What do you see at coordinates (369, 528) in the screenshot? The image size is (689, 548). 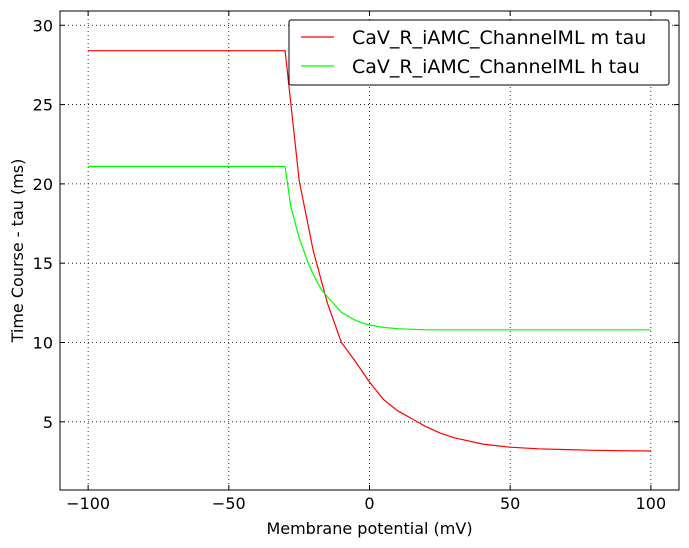 I see `x-axis-label: Membrane potential (mV)` at bounding box center [369, 528].